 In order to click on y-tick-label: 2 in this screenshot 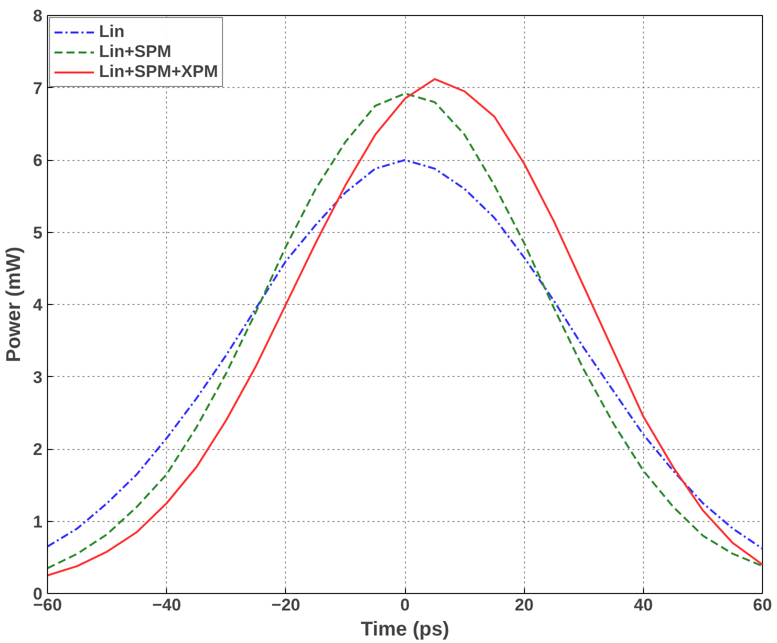, I will do `click(38, 449)`.